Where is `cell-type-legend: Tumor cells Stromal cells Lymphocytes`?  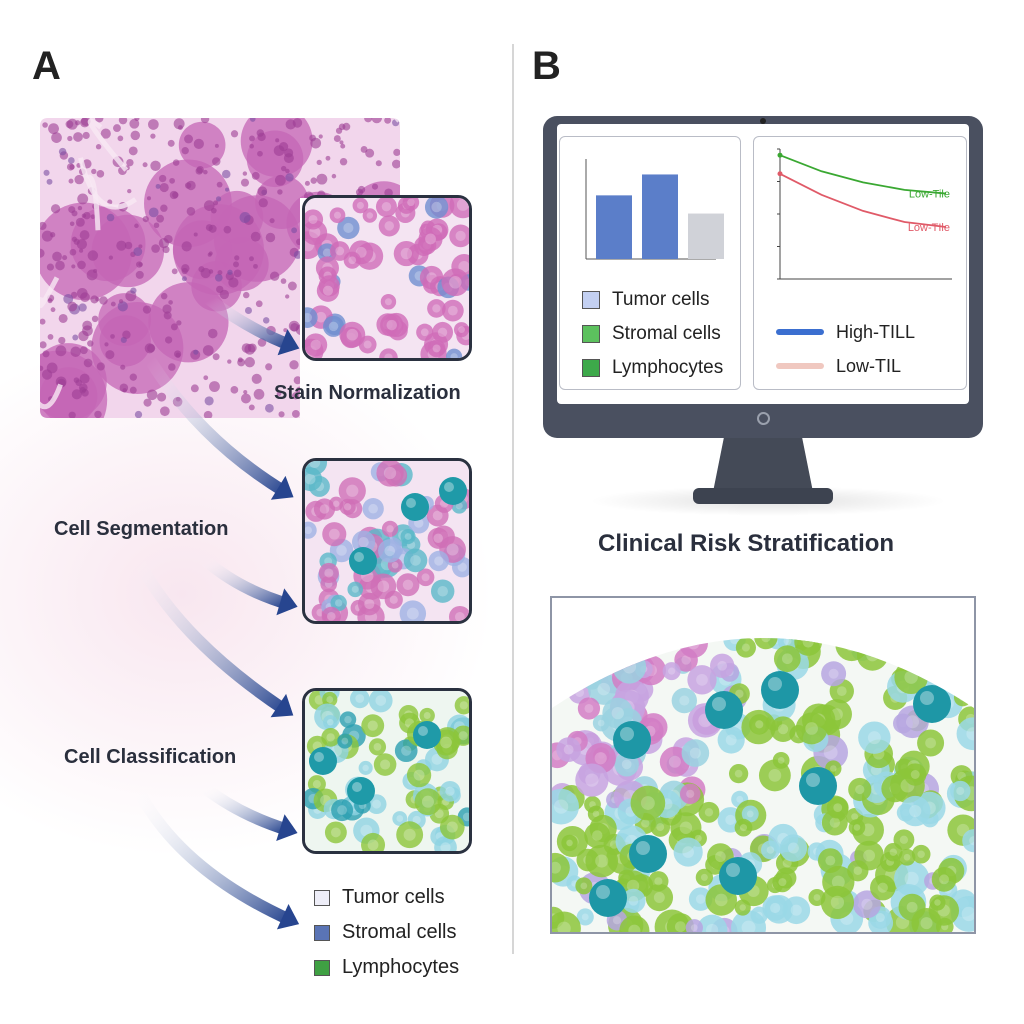
cell-type-legend: Tumor cells Stromal cells Lymphocytes is located at coordinates (386, 932).